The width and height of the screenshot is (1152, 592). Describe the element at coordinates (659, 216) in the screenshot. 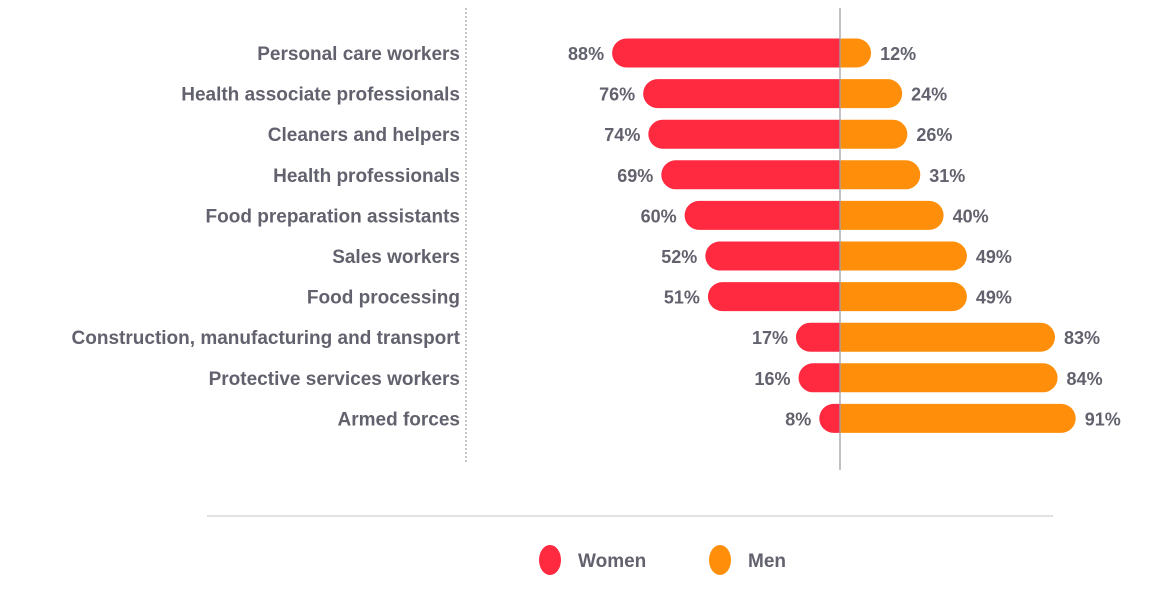

I see `value-label-women: 60%` at that location.